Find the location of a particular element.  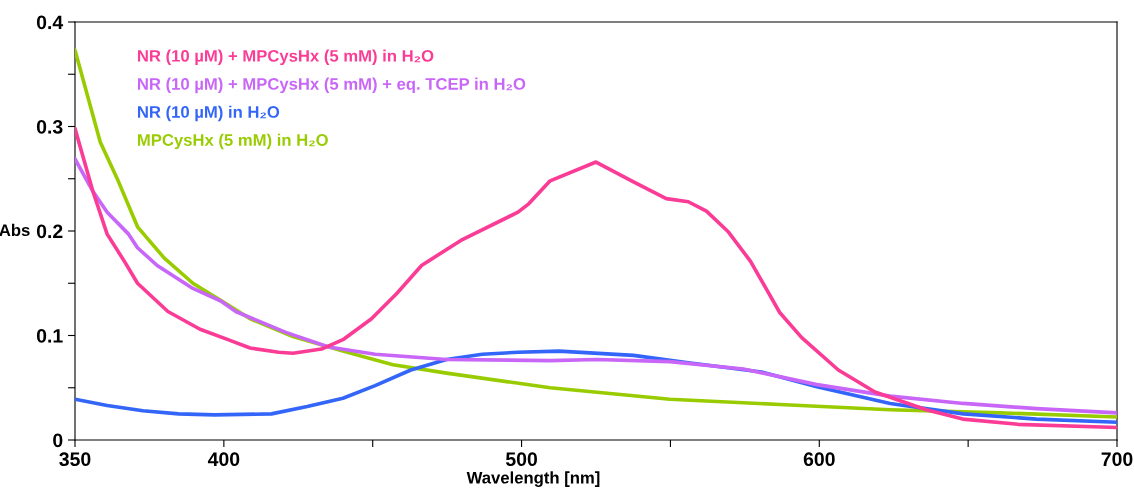

series-label: MPCysHx (5 mM) in H₂O is located at coordinates (233, 141).